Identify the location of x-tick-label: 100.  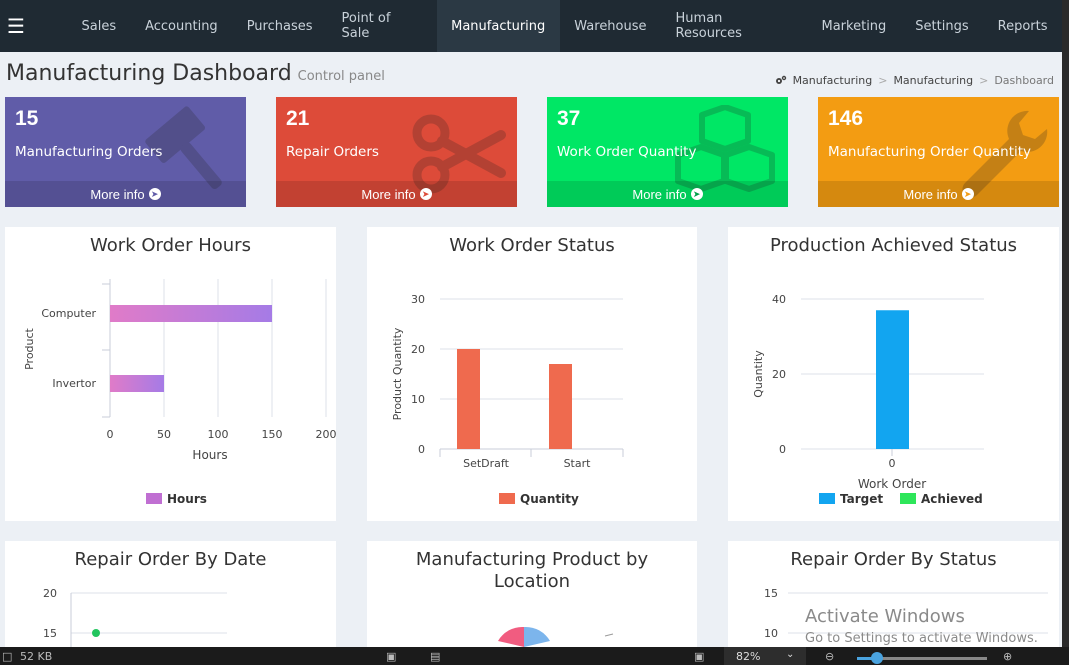
(218, 434).